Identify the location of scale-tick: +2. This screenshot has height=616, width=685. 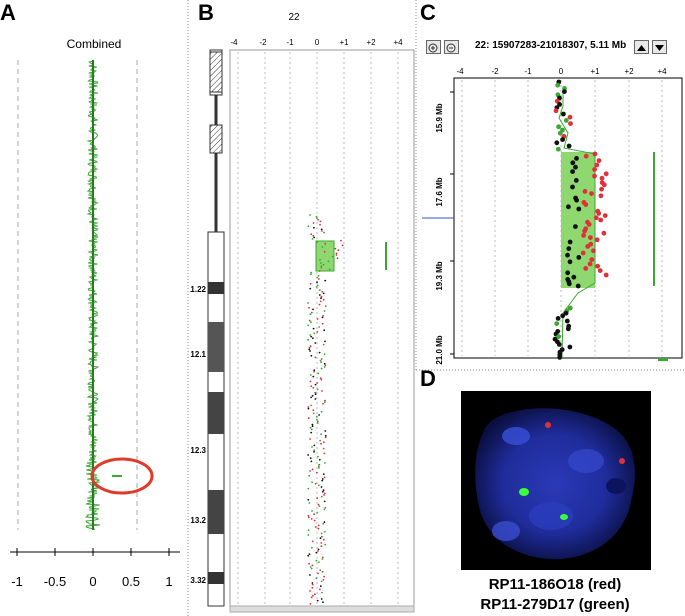
(371, 42).